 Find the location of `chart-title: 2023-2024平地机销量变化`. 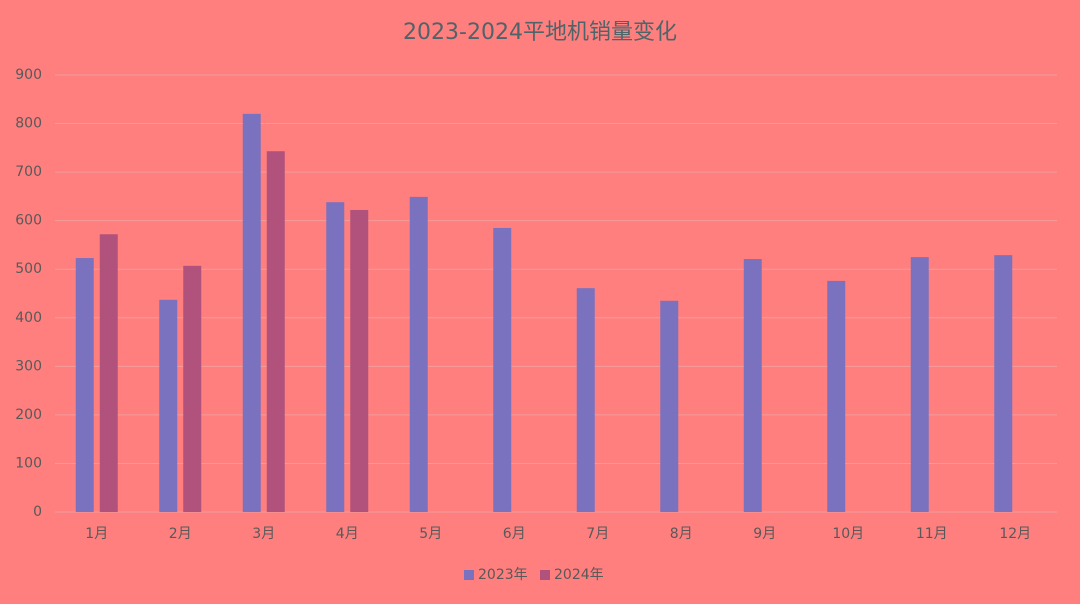

chart-title: 2023-2024平地机销量变化 is located at coordinates (540, 32).